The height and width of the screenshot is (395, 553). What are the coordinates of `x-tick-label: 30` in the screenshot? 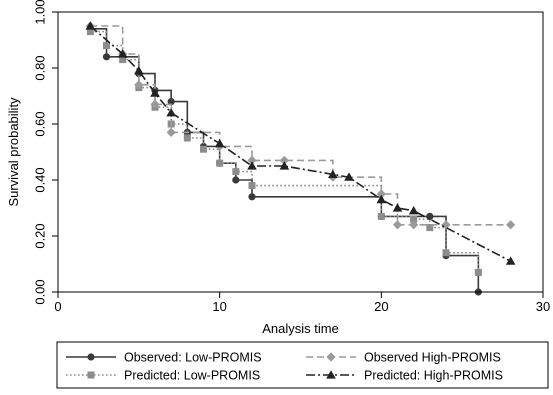 It's located at (543, 306).